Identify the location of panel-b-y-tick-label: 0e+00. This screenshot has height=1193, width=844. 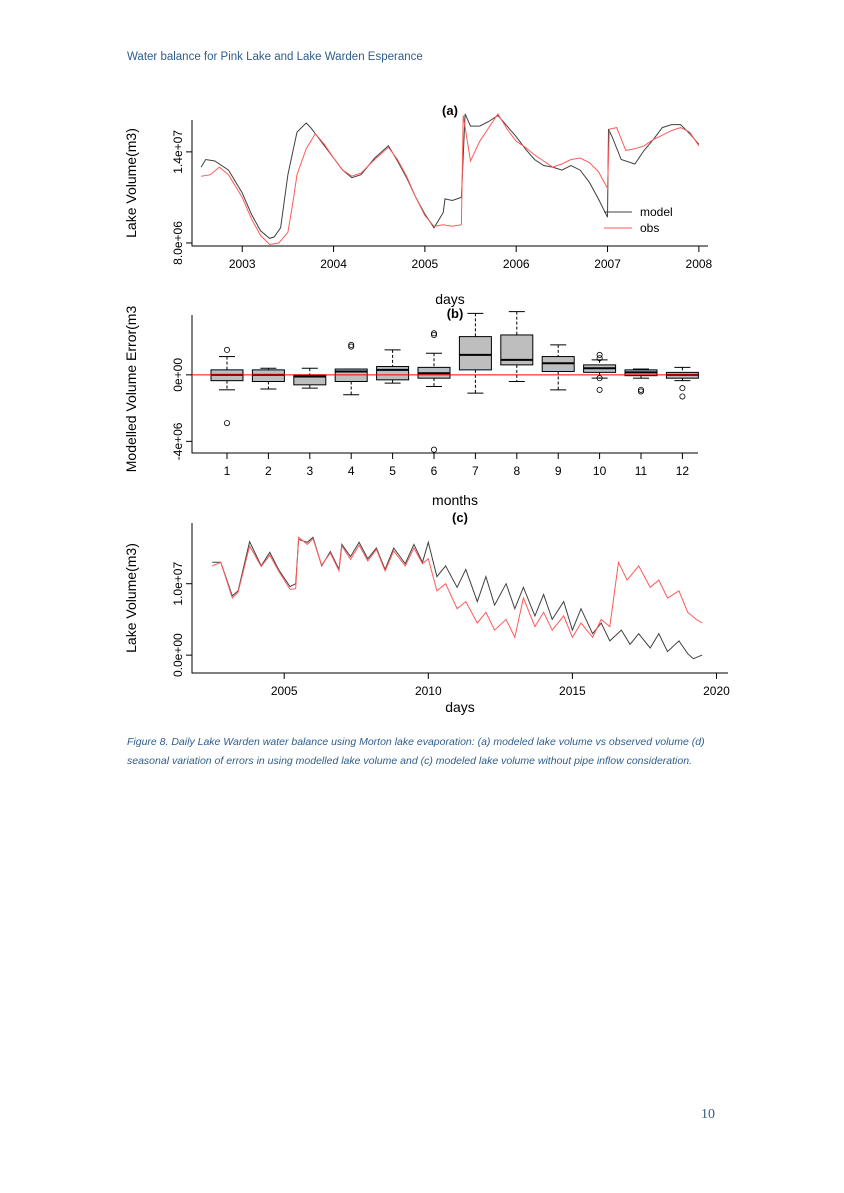
(178, 375).